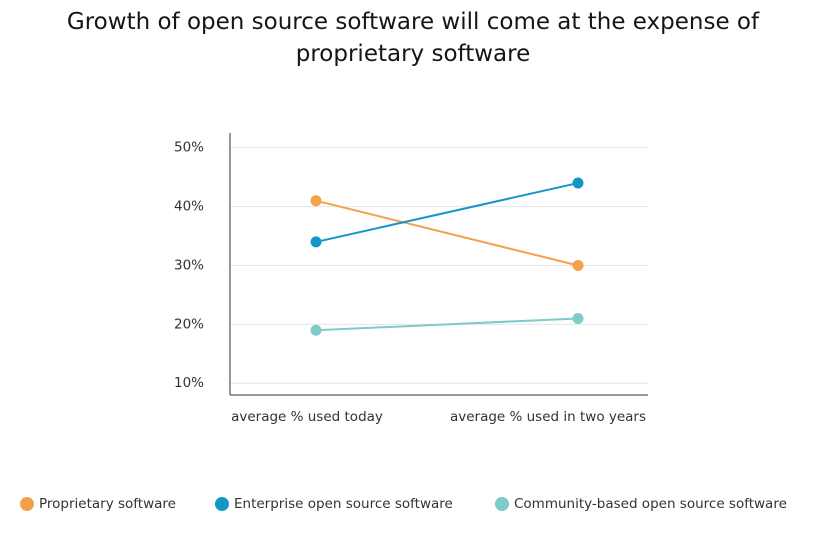 This screenshot has width=827, height=535. Describe the element at coordinates (650, 504) in the screenshot. I see `legend-label: Community-based open source software` at that location.